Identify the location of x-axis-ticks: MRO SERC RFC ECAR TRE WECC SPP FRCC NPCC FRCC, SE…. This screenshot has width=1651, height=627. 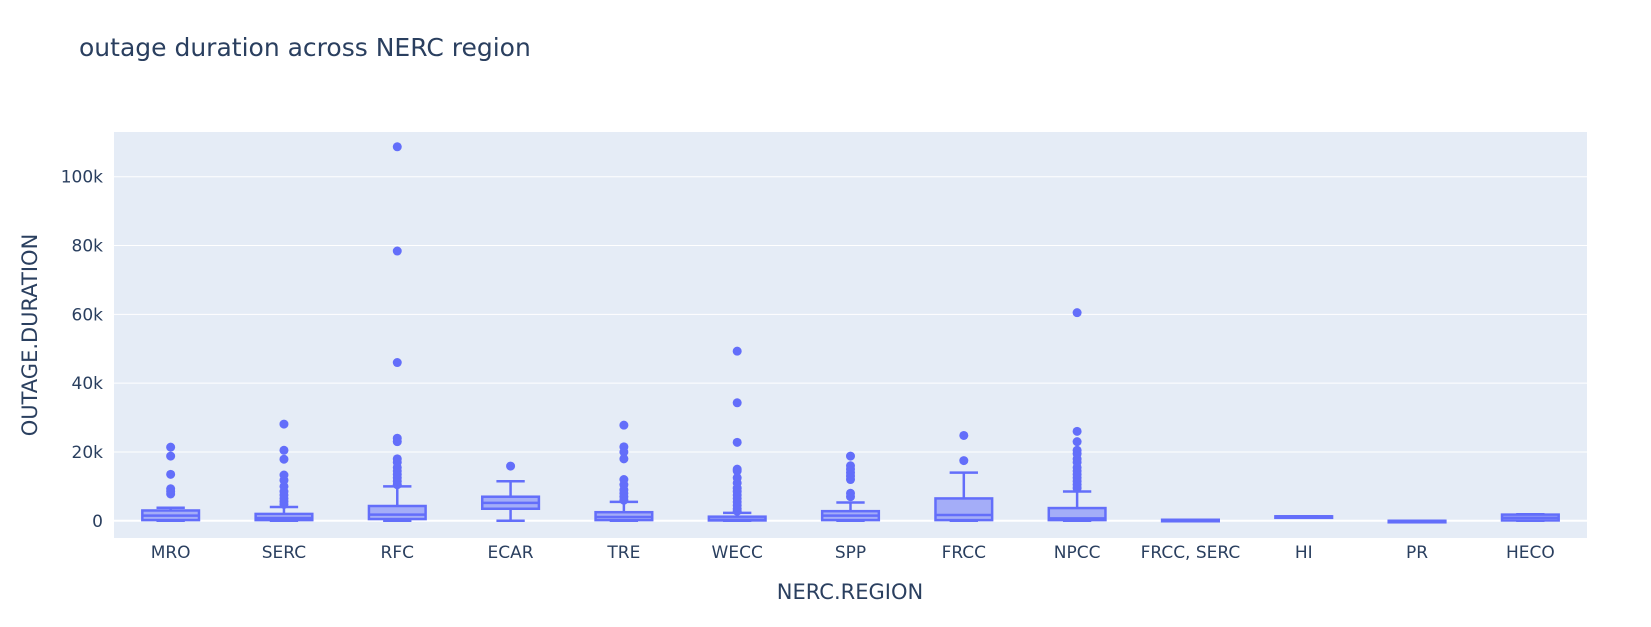
(853, 553).